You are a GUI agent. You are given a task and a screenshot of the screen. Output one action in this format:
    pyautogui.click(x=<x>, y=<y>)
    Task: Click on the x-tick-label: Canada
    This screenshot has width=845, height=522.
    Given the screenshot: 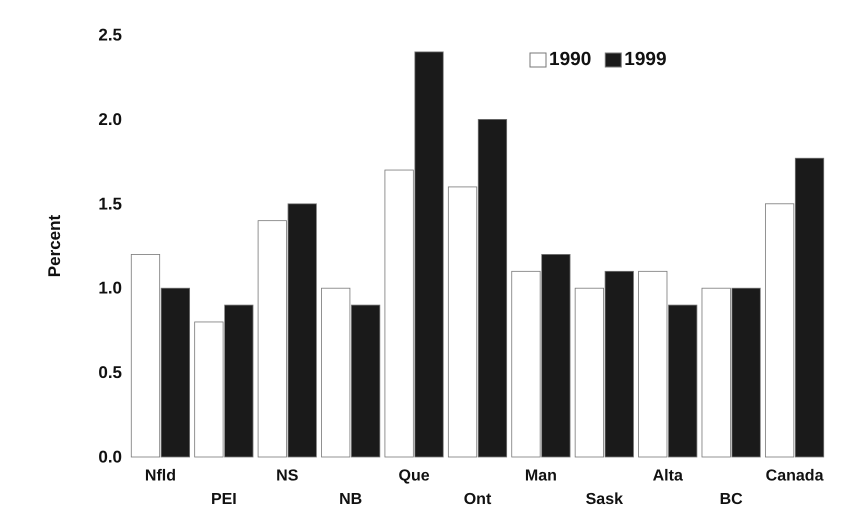 What is the action you would take?
    pyautogui.click(x=795, y=475)
    